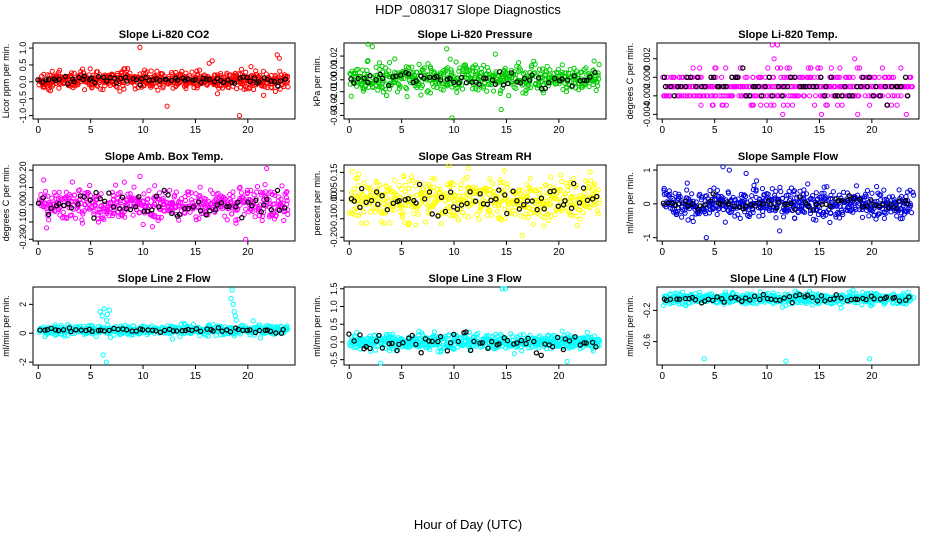 Image resolution: width=936 pixels, height=540 pixels. I want to click on y-axis-label: ml/min per min., so click(630, 203).